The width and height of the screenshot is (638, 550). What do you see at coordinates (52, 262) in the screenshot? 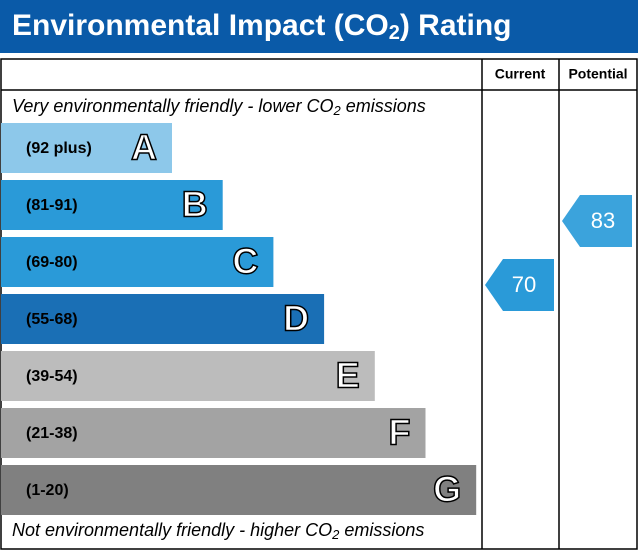
I see `band-range: (69-80)` at bounding box center [52, 262].